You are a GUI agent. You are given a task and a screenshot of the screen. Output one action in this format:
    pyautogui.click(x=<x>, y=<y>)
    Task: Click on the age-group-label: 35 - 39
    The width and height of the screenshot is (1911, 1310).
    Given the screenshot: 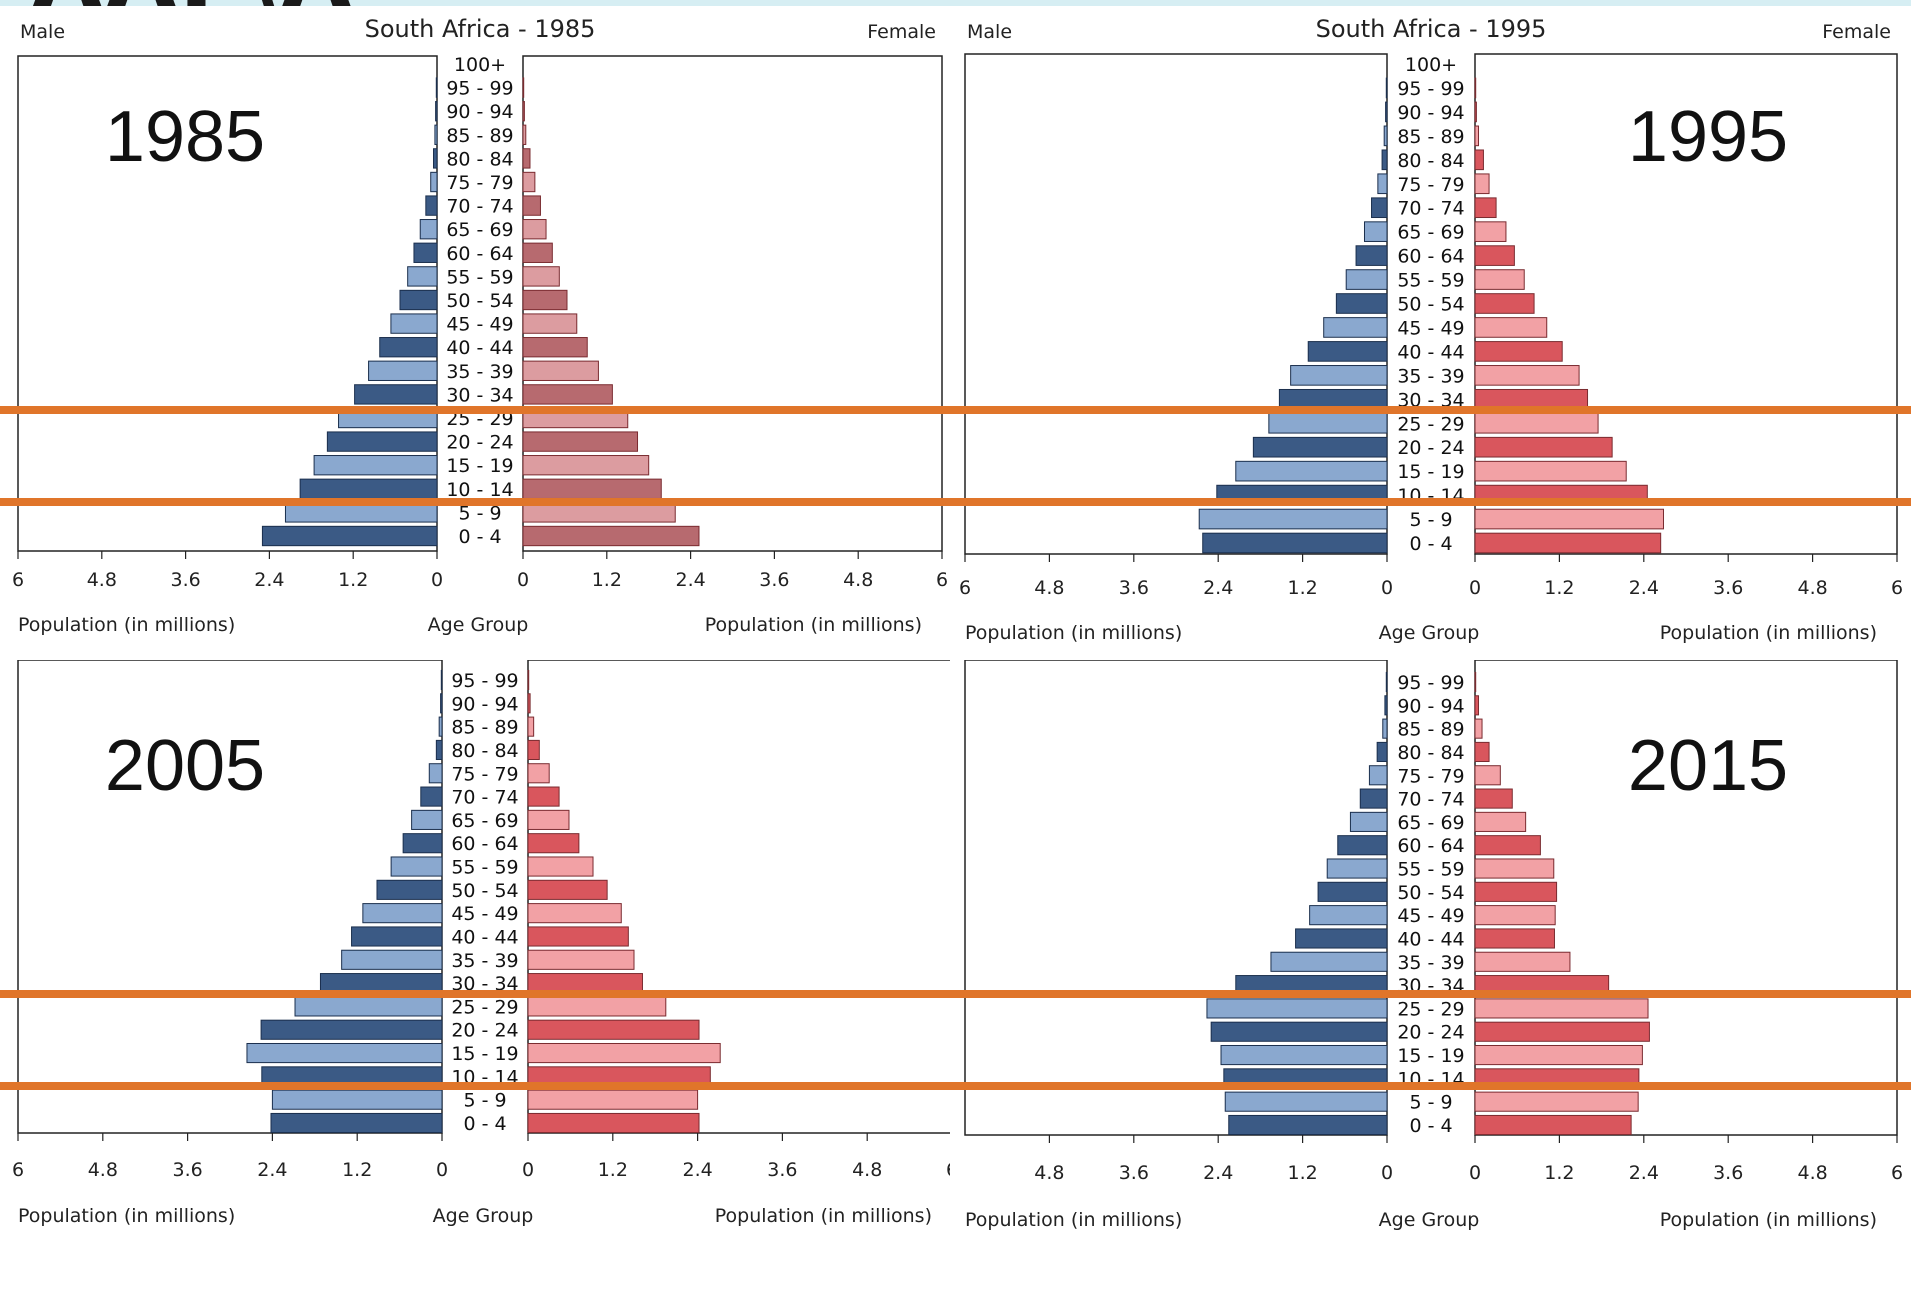 What is the action you would take?
    pyautogui.click(x=1430, y=963)
    